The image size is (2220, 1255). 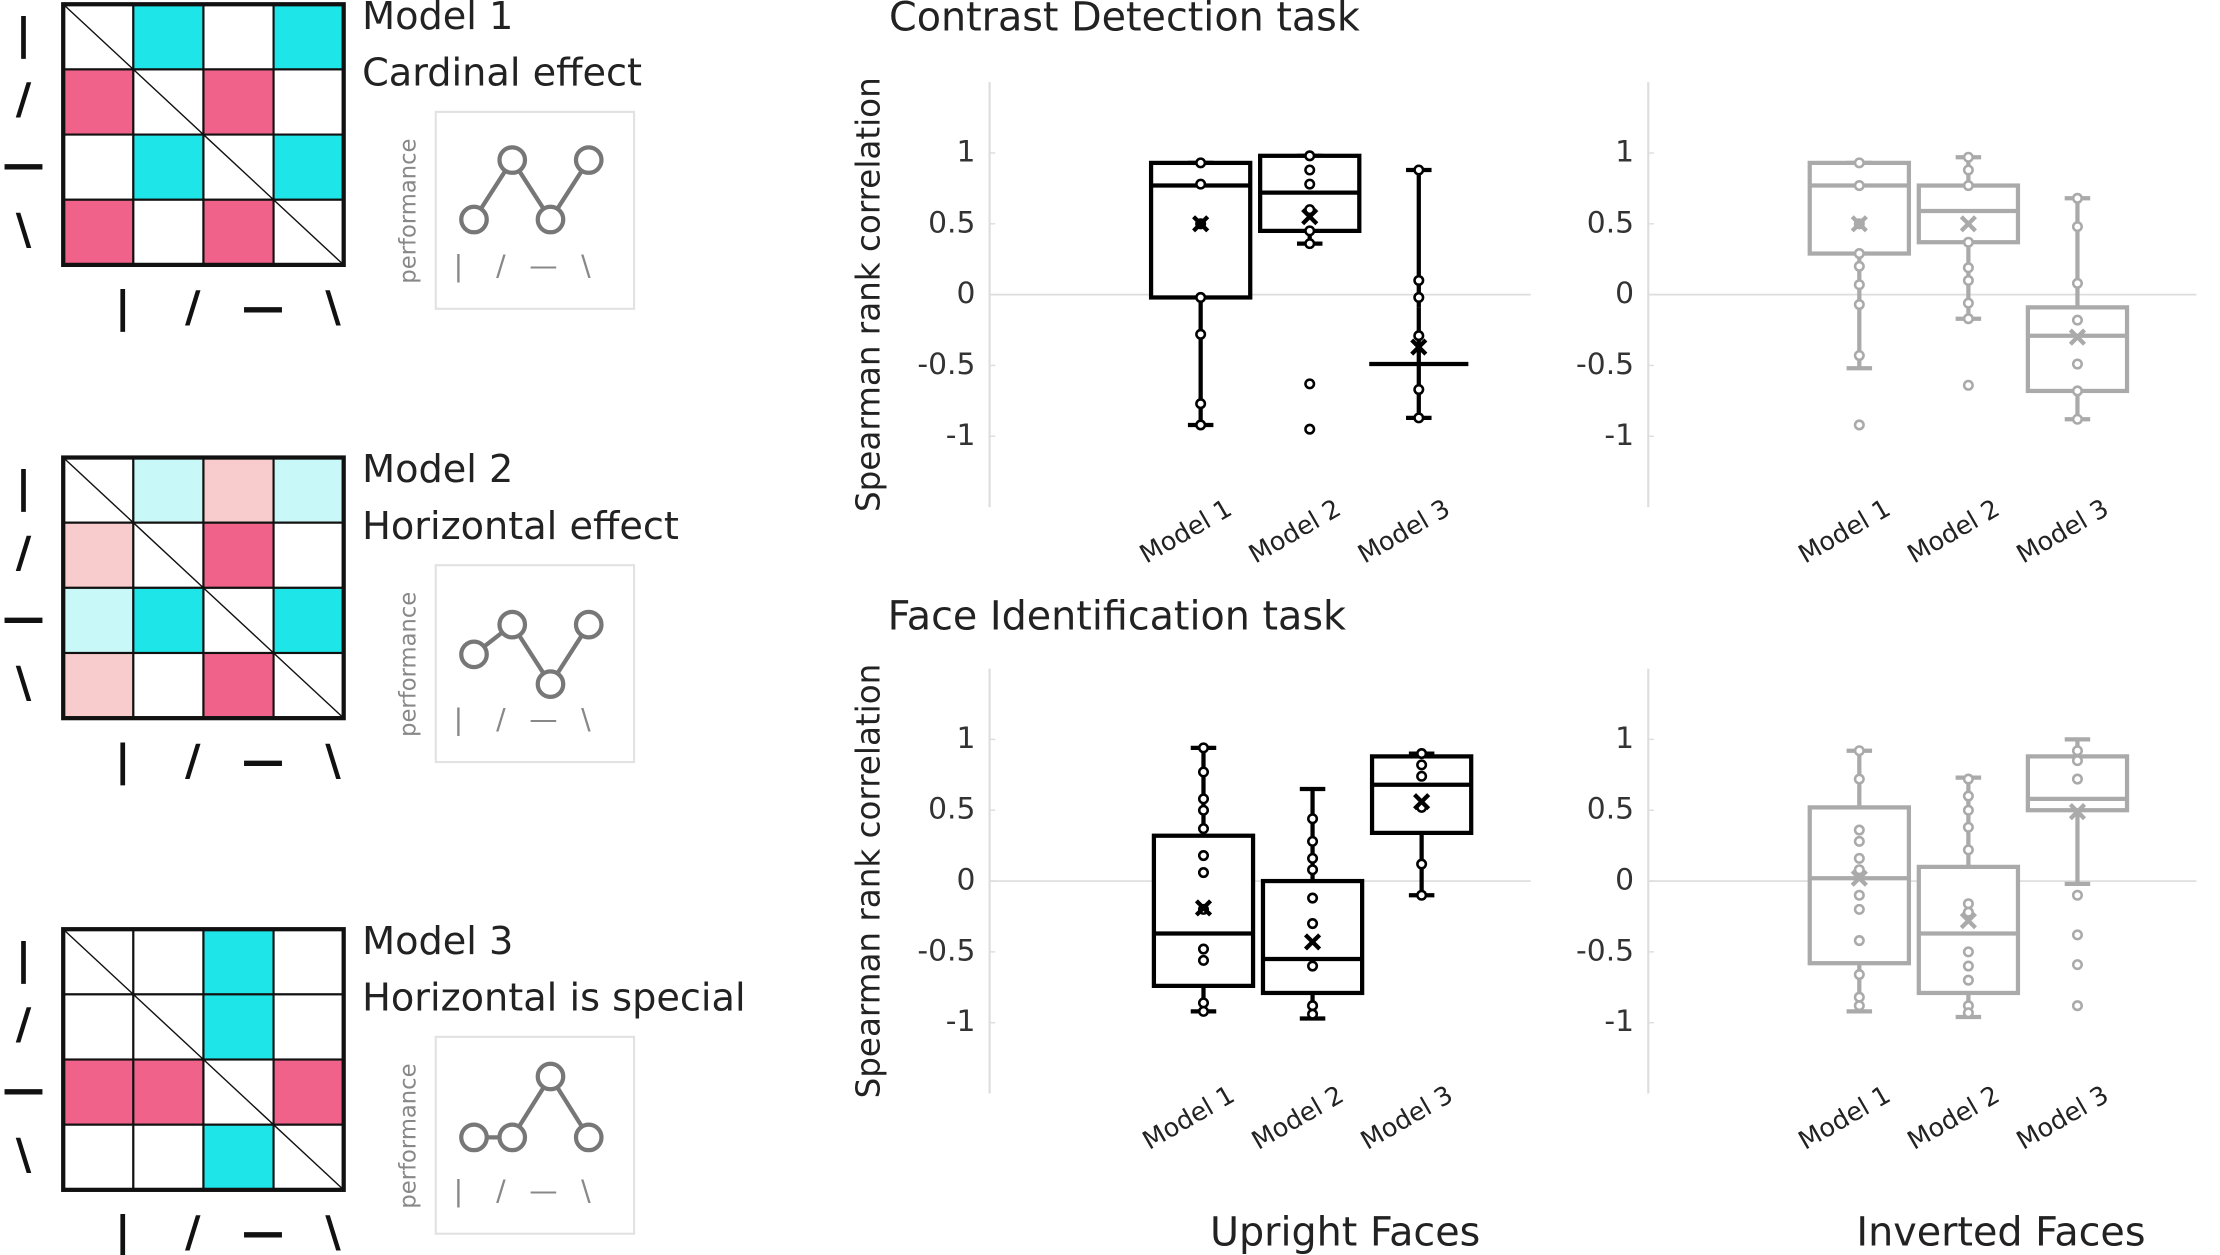 What do you see at coordinates (24, 34) in the screenshot?
I see `row-label: |` at bounding box center [24, 34].